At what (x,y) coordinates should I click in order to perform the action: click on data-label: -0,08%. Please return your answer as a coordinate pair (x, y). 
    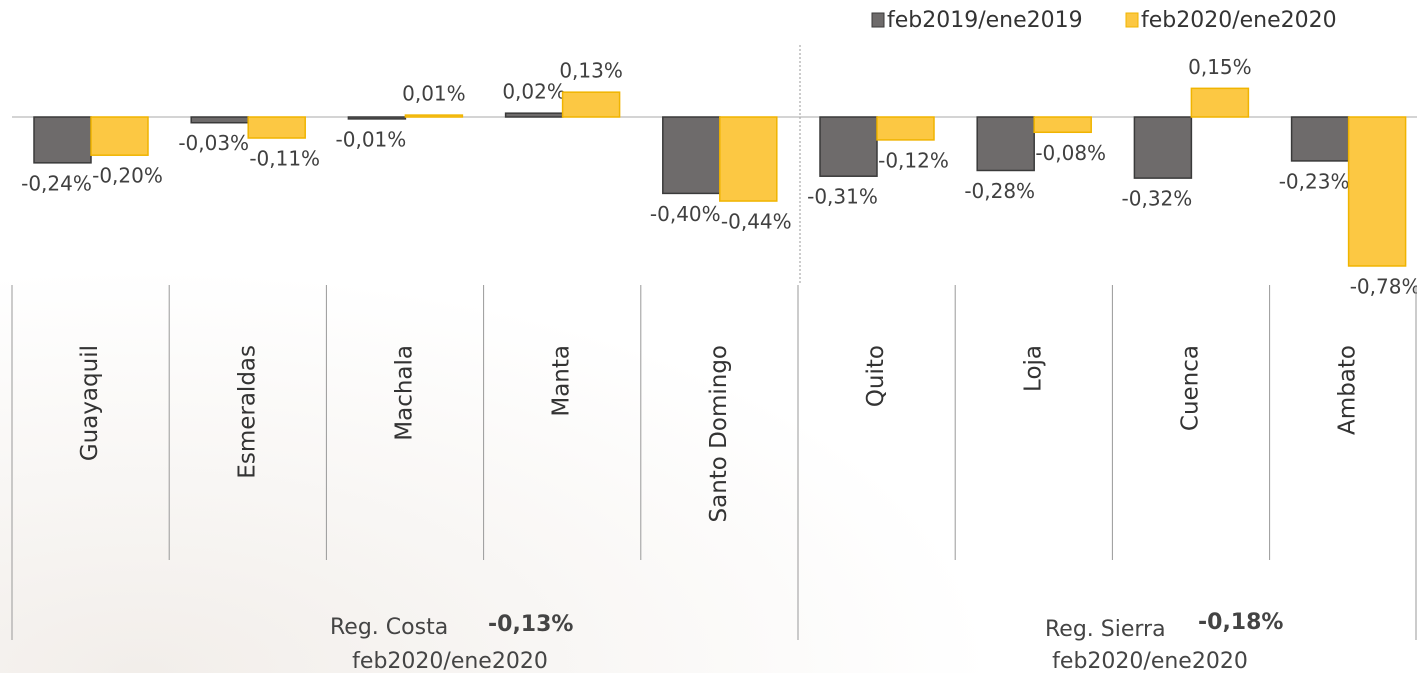
    Looking at the image, I should click on (1070, 153).